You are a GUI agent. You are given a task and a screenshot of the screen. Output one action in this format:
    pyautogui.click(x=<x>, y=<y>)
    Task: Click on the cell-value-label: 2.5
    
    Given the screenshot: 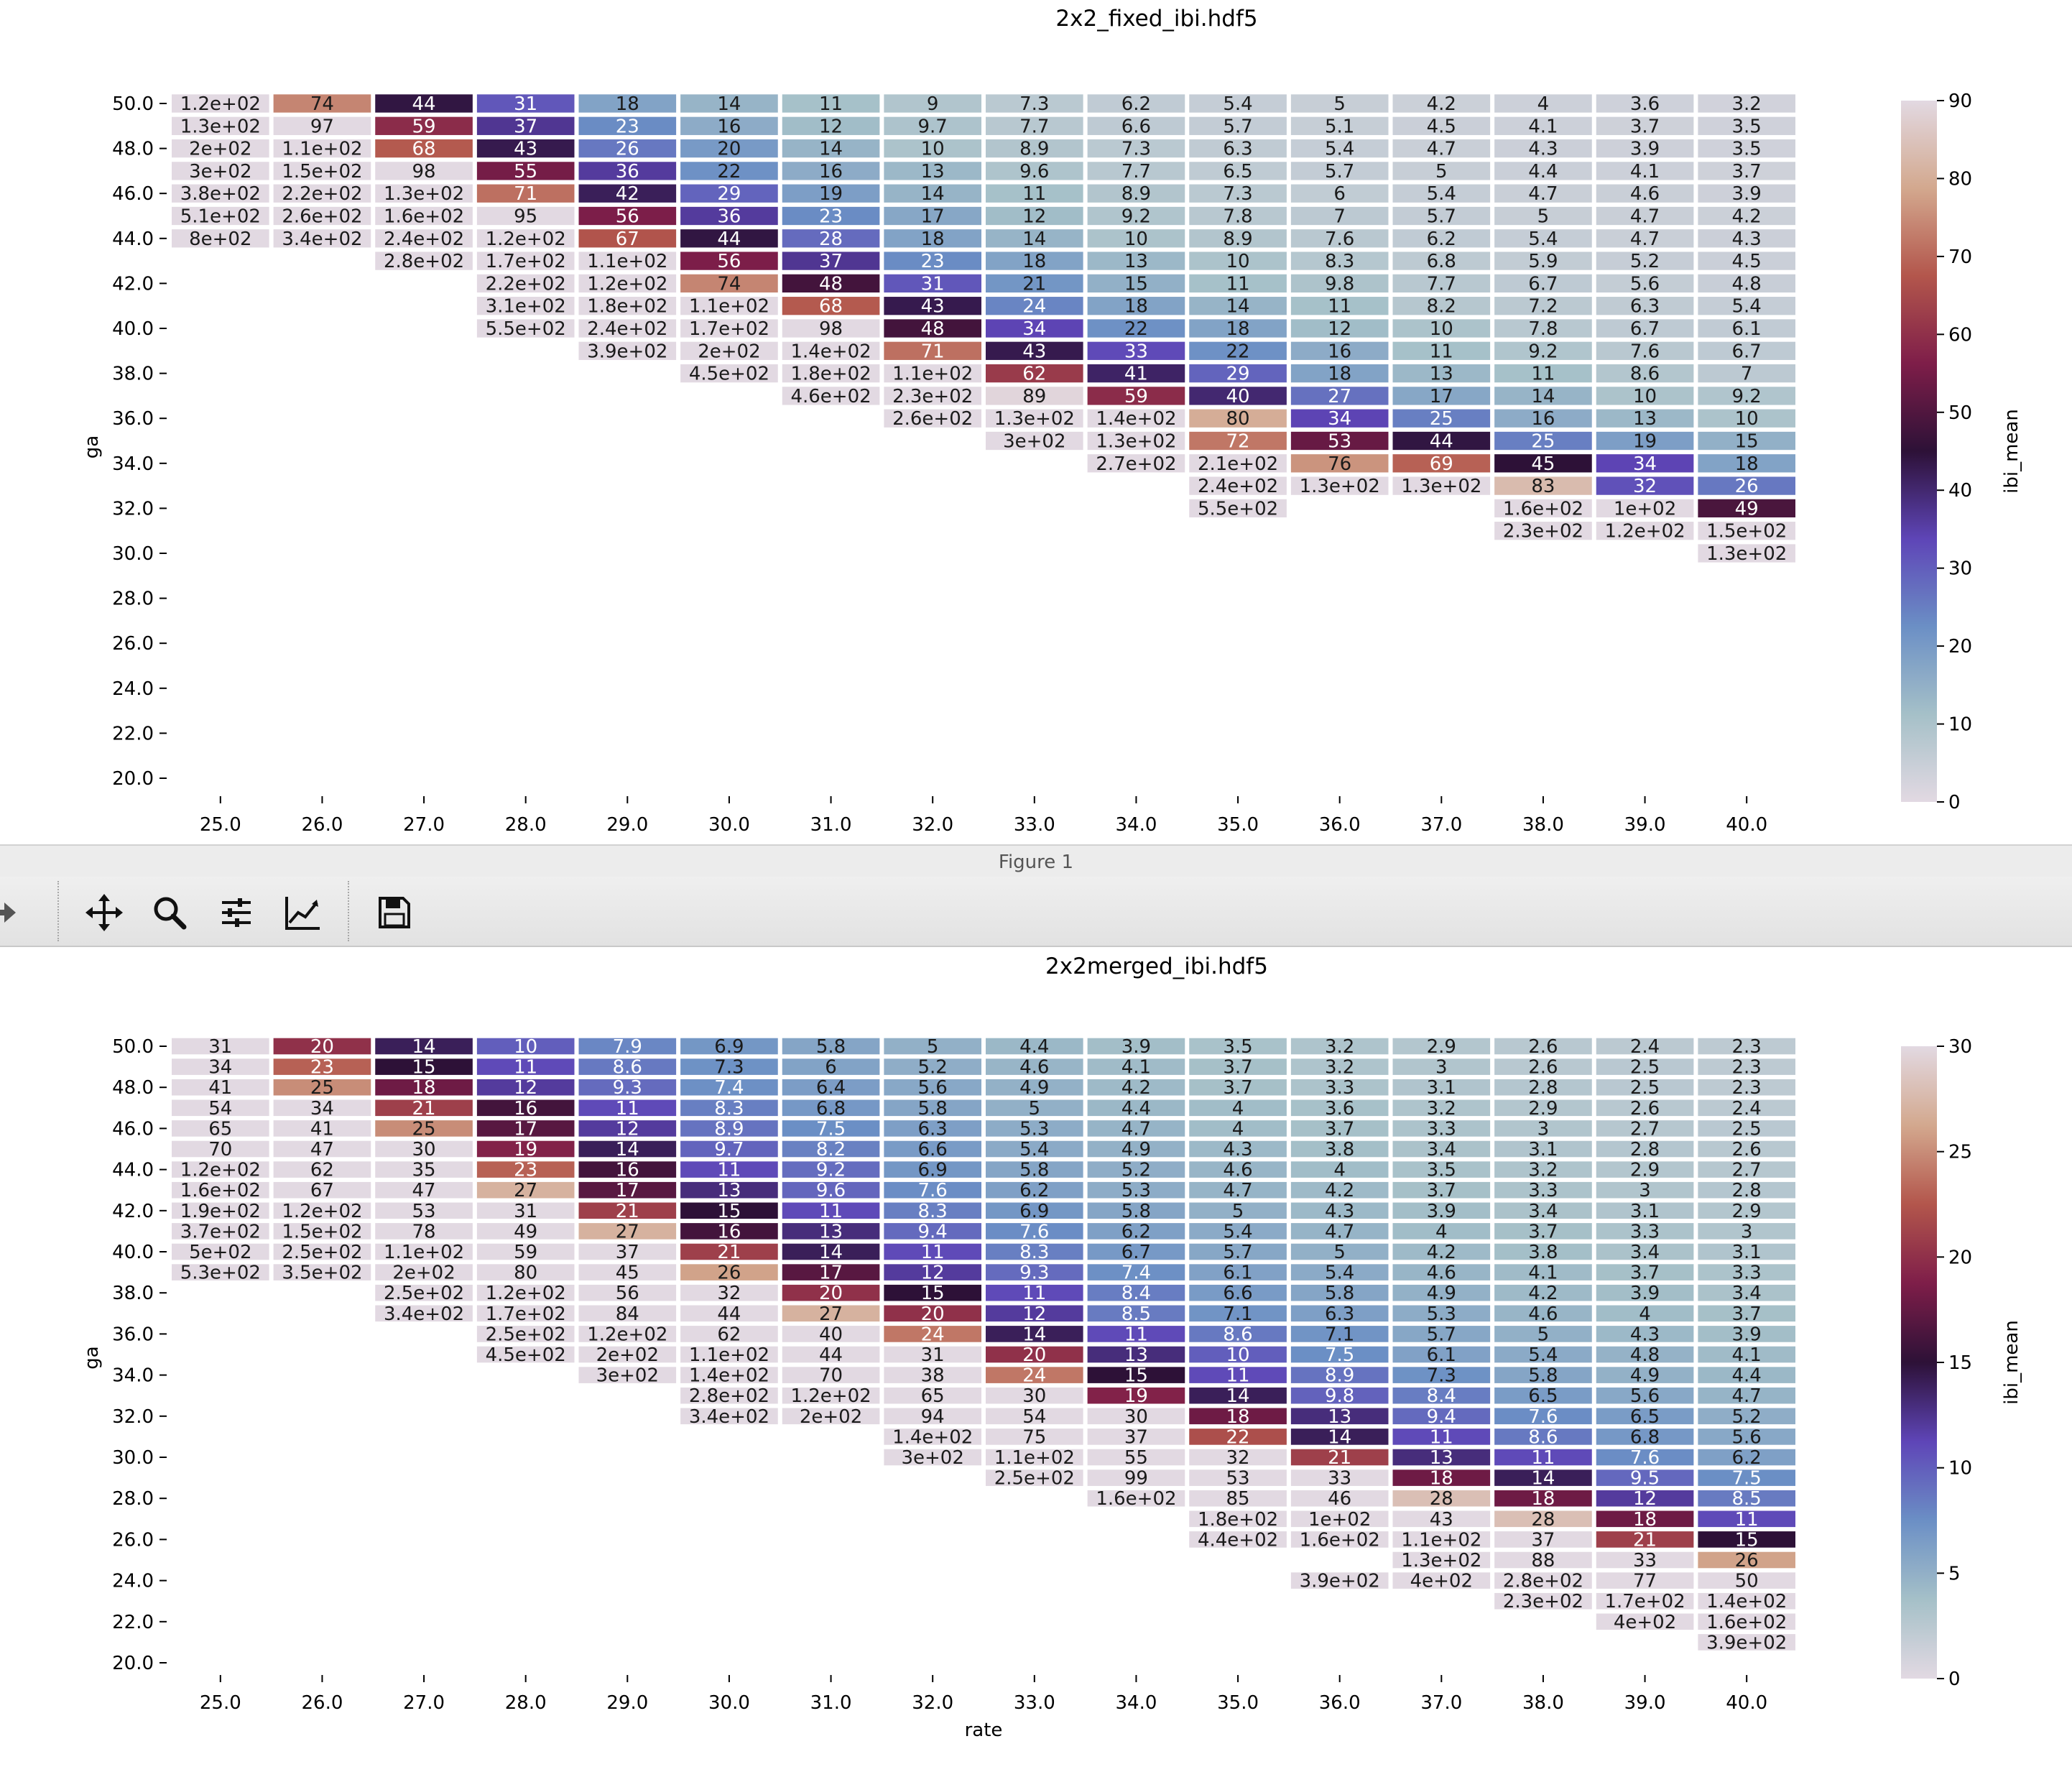 What is the action you would take?
    pyautogui.click(x=1747, y=1129)
    